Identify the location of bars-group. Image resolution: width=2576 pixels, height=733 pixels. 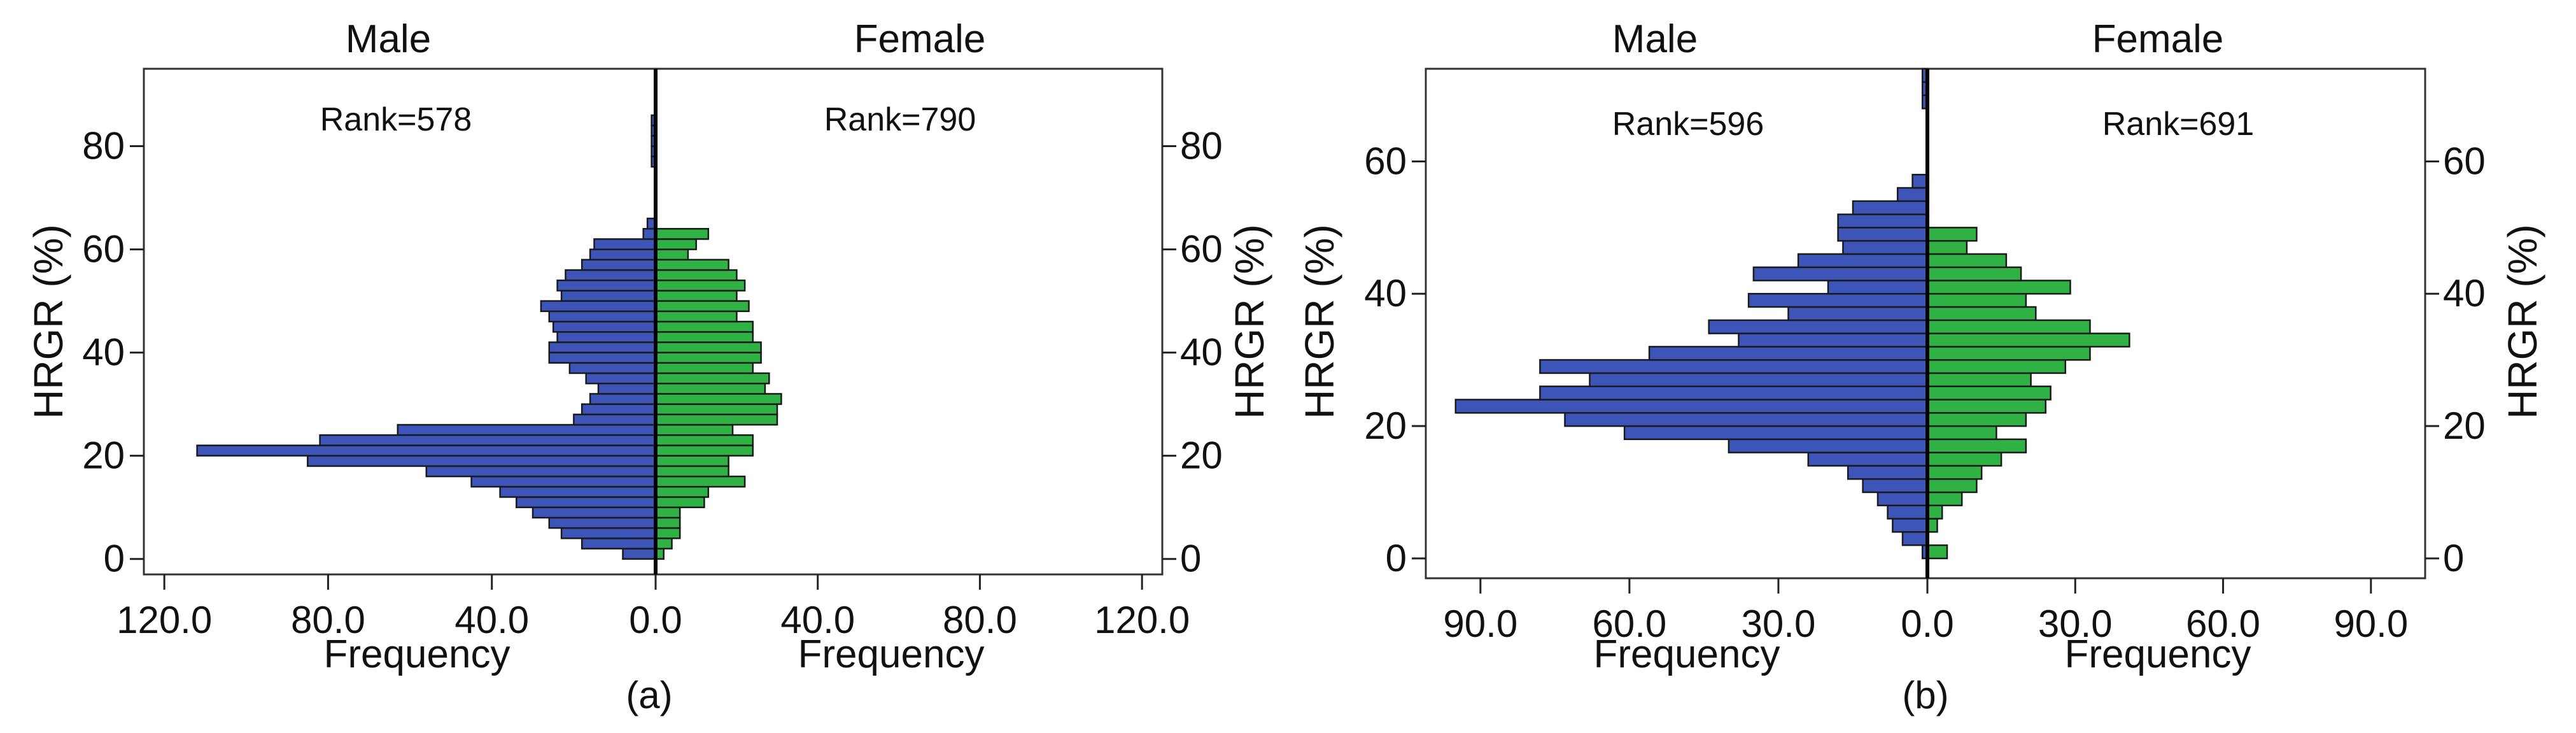
(489, 337).